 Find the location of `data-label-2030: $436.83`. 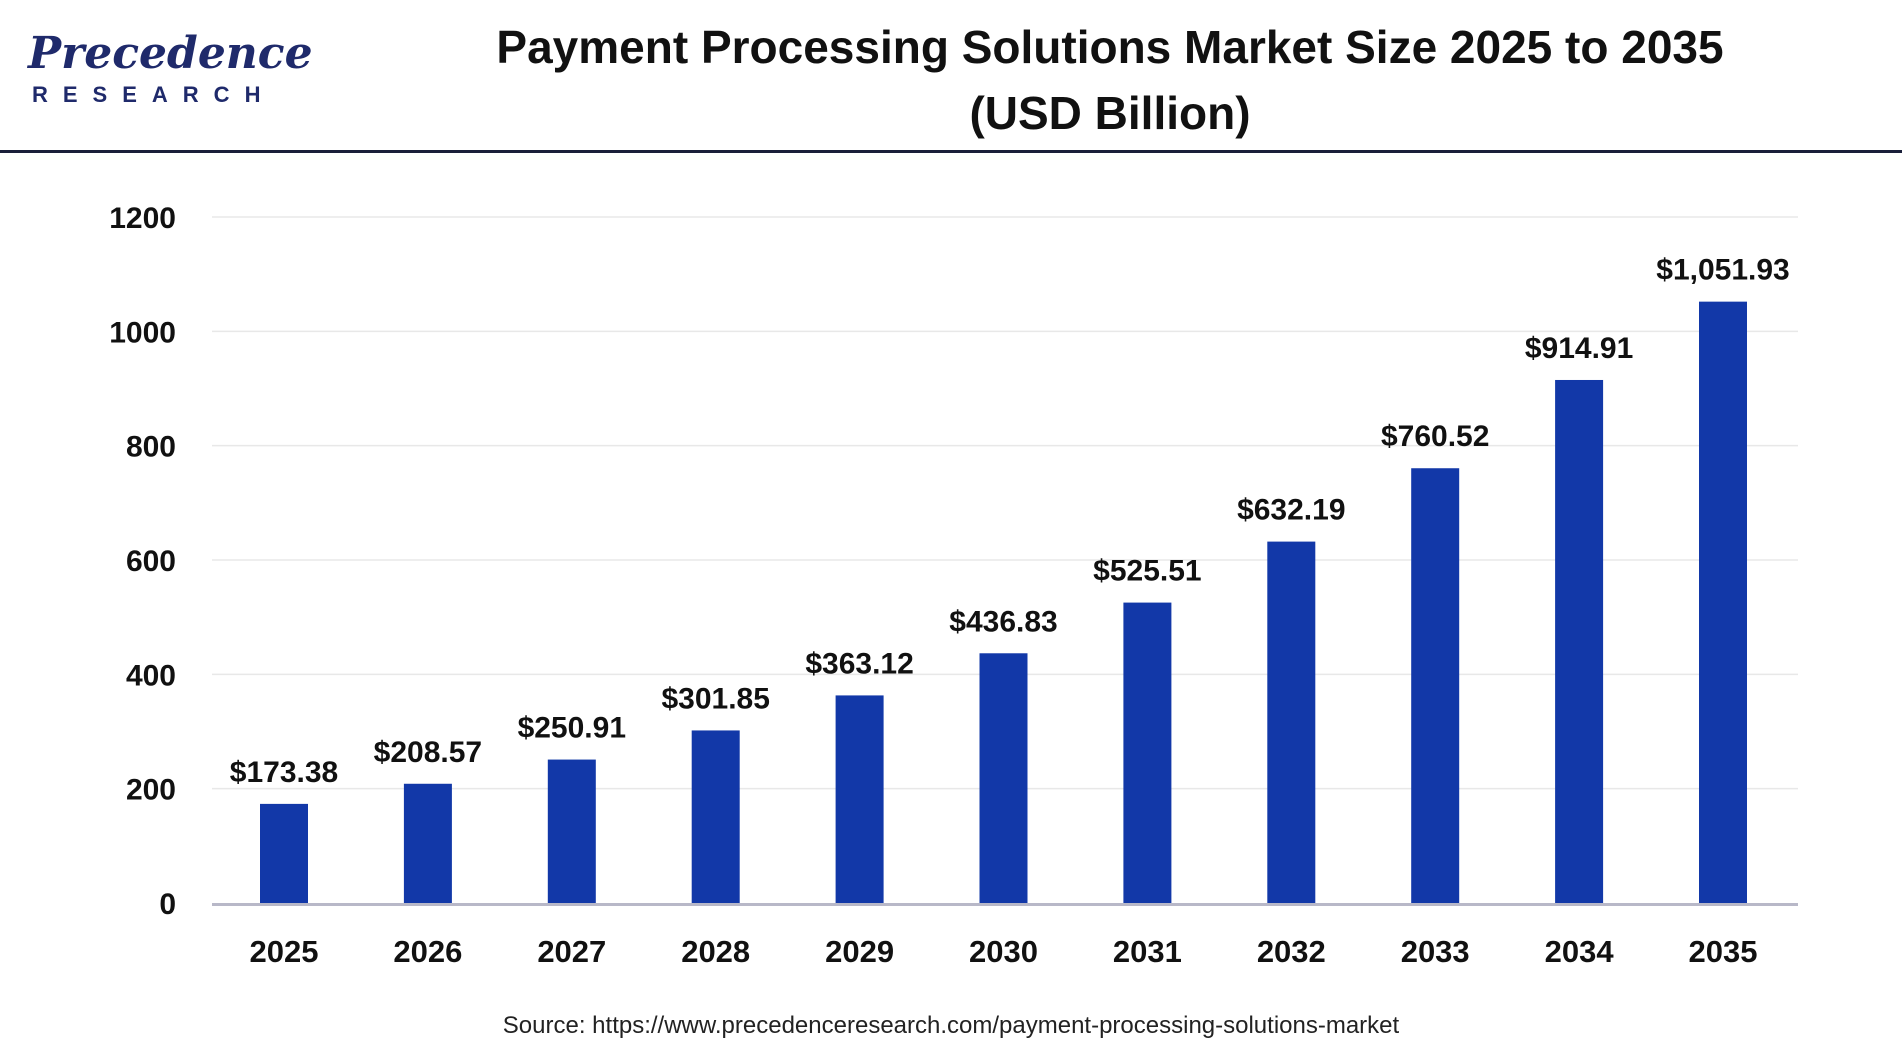

data-label-2030: $436.83 is located at coordinates (1003, 621).